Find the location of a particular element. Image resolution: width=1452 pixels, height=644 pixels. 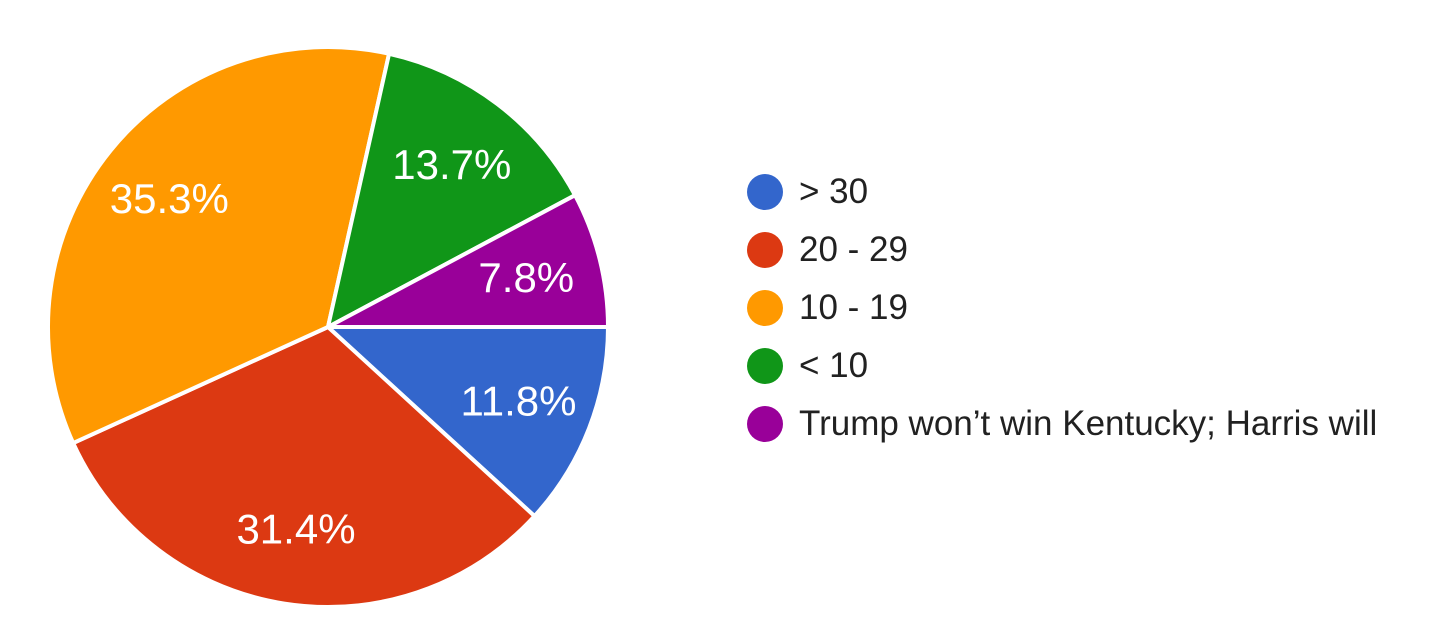

legend-label-4: Trump won’t win Kentucky; Harris will is located at coordinates (1088, 423).